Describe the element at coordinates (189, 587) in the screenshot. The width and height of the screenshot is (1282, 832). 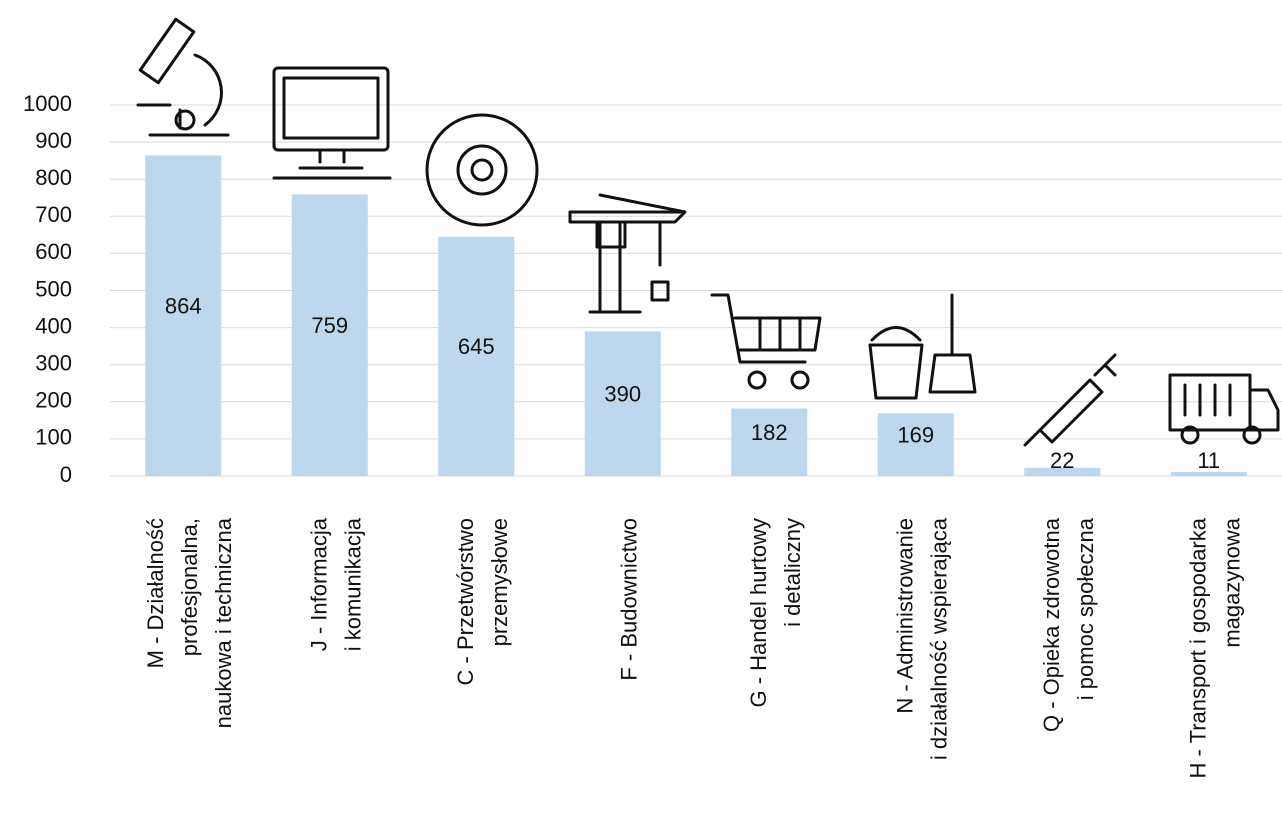
I see `x-tick-label: profesjonalna,` at that location.